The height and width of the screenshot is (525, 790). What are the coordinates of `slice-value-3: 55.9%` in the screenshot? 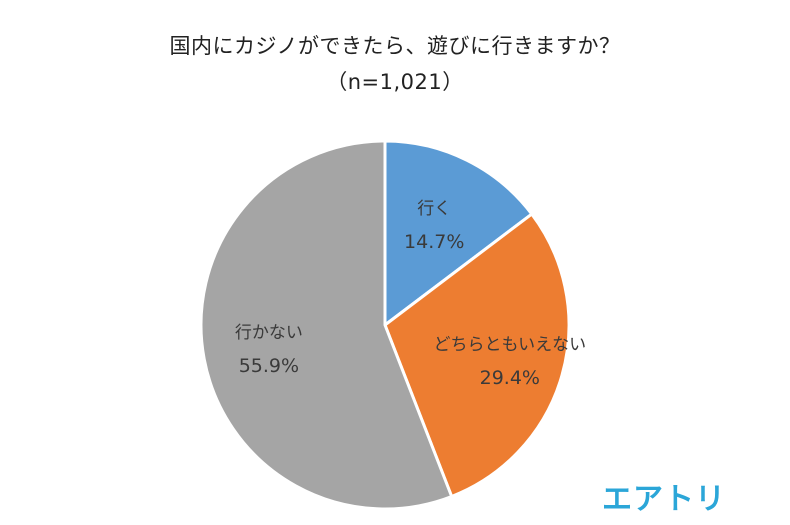 It's located at (269, 366).